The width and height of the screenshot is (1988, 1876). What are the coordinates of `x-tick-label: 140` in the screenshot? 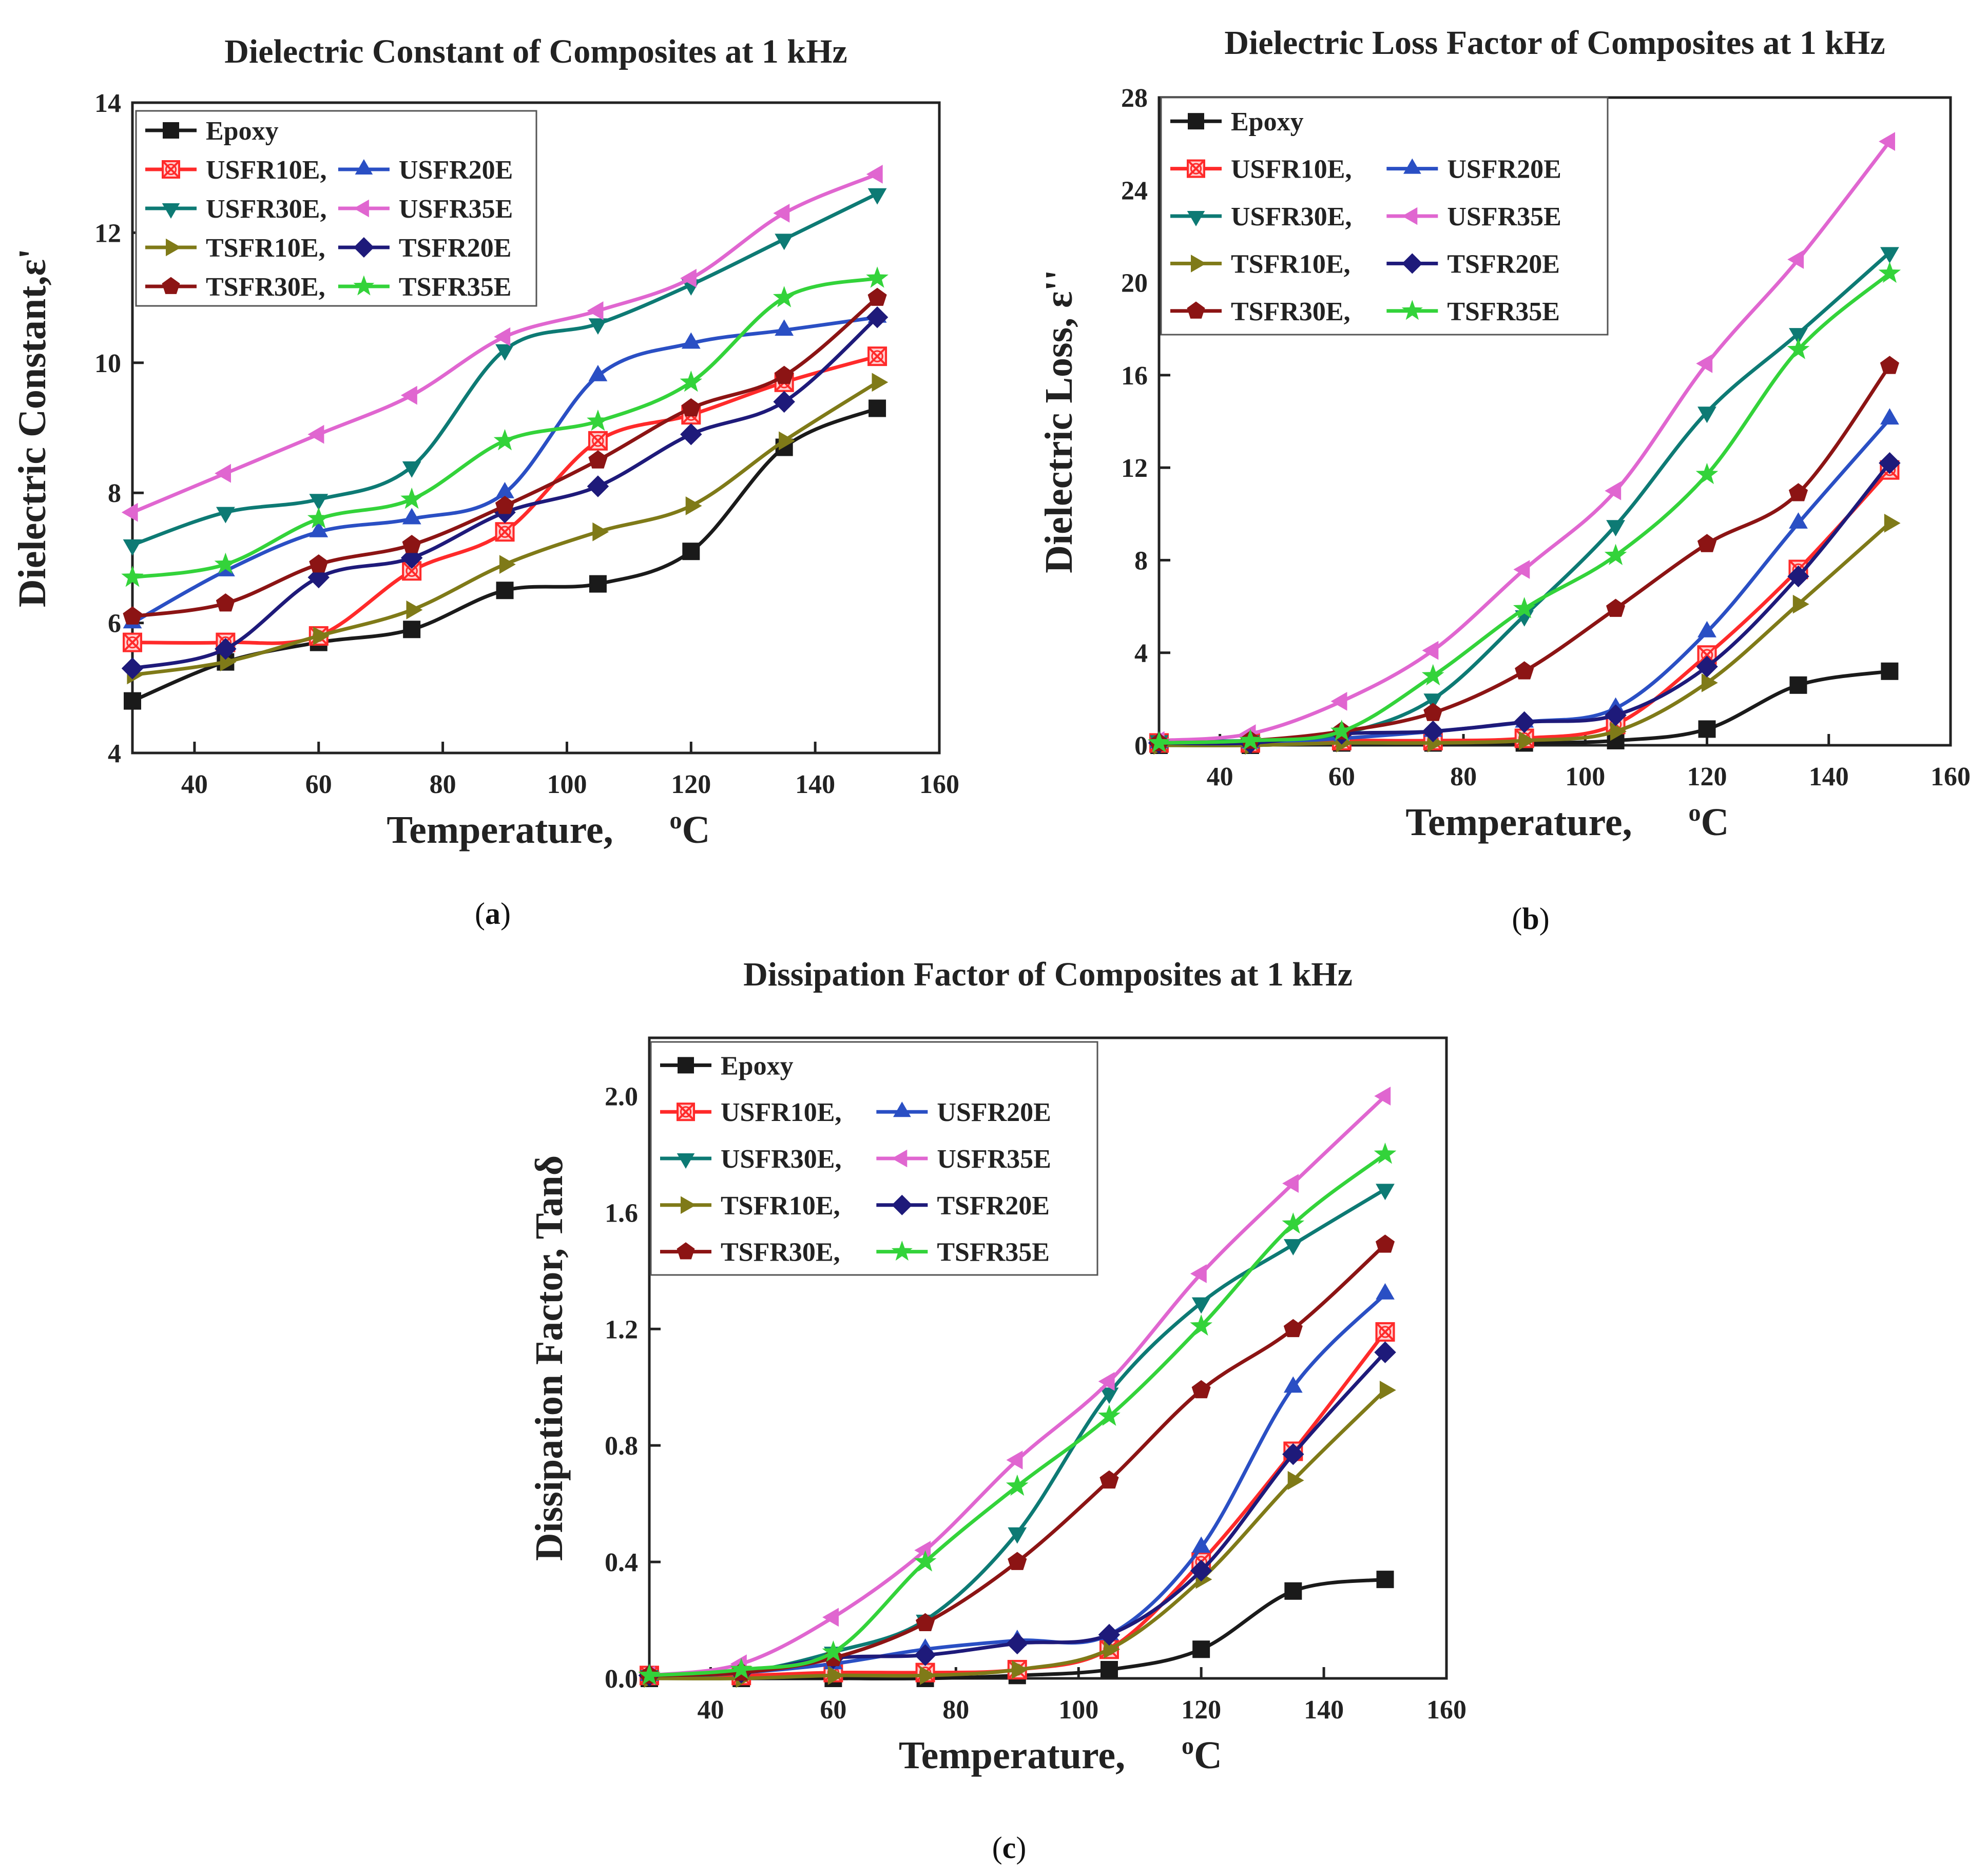 It's located at (1829, 777).